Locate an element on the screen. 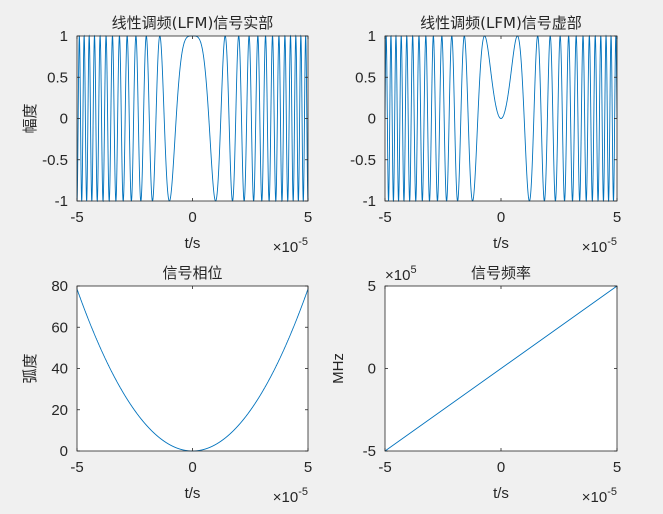 The width and height of the screenshot is (663, 514). y-tick-label: -5 is located at coordinates (369, 451).